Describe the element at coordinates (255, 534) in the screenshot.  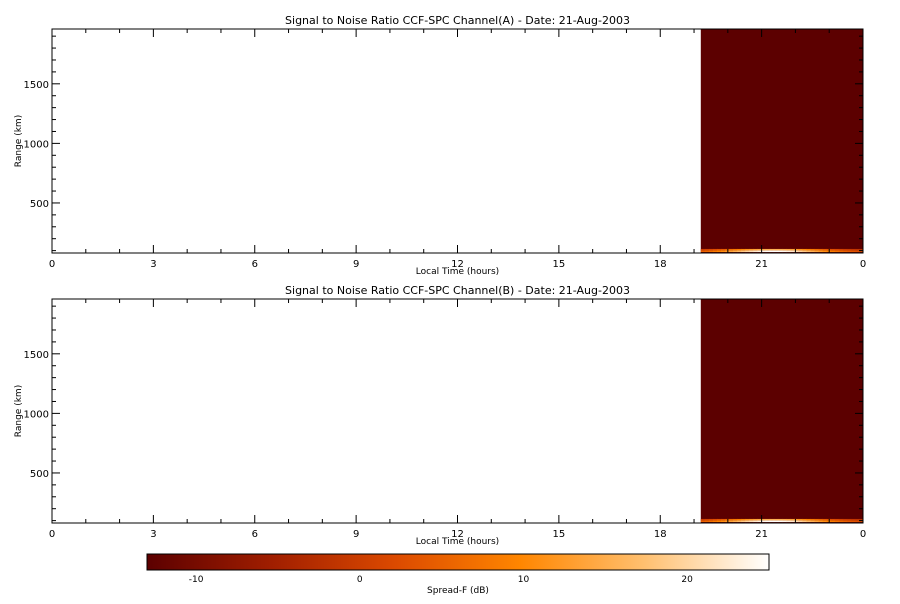
I see `x-tick-label: 6` at that location.